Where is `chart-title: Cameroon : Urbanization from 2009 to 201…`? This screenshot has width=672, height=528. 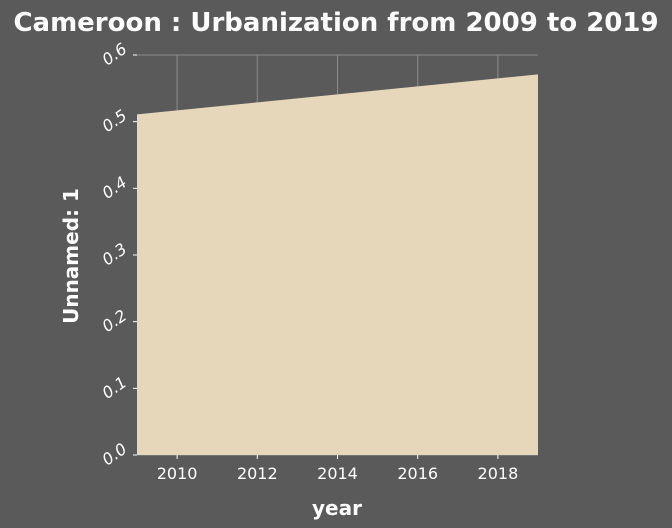
chart-title: Cameroon : Urbanization from 2009 to 201… is located at coordinates (335, 23).